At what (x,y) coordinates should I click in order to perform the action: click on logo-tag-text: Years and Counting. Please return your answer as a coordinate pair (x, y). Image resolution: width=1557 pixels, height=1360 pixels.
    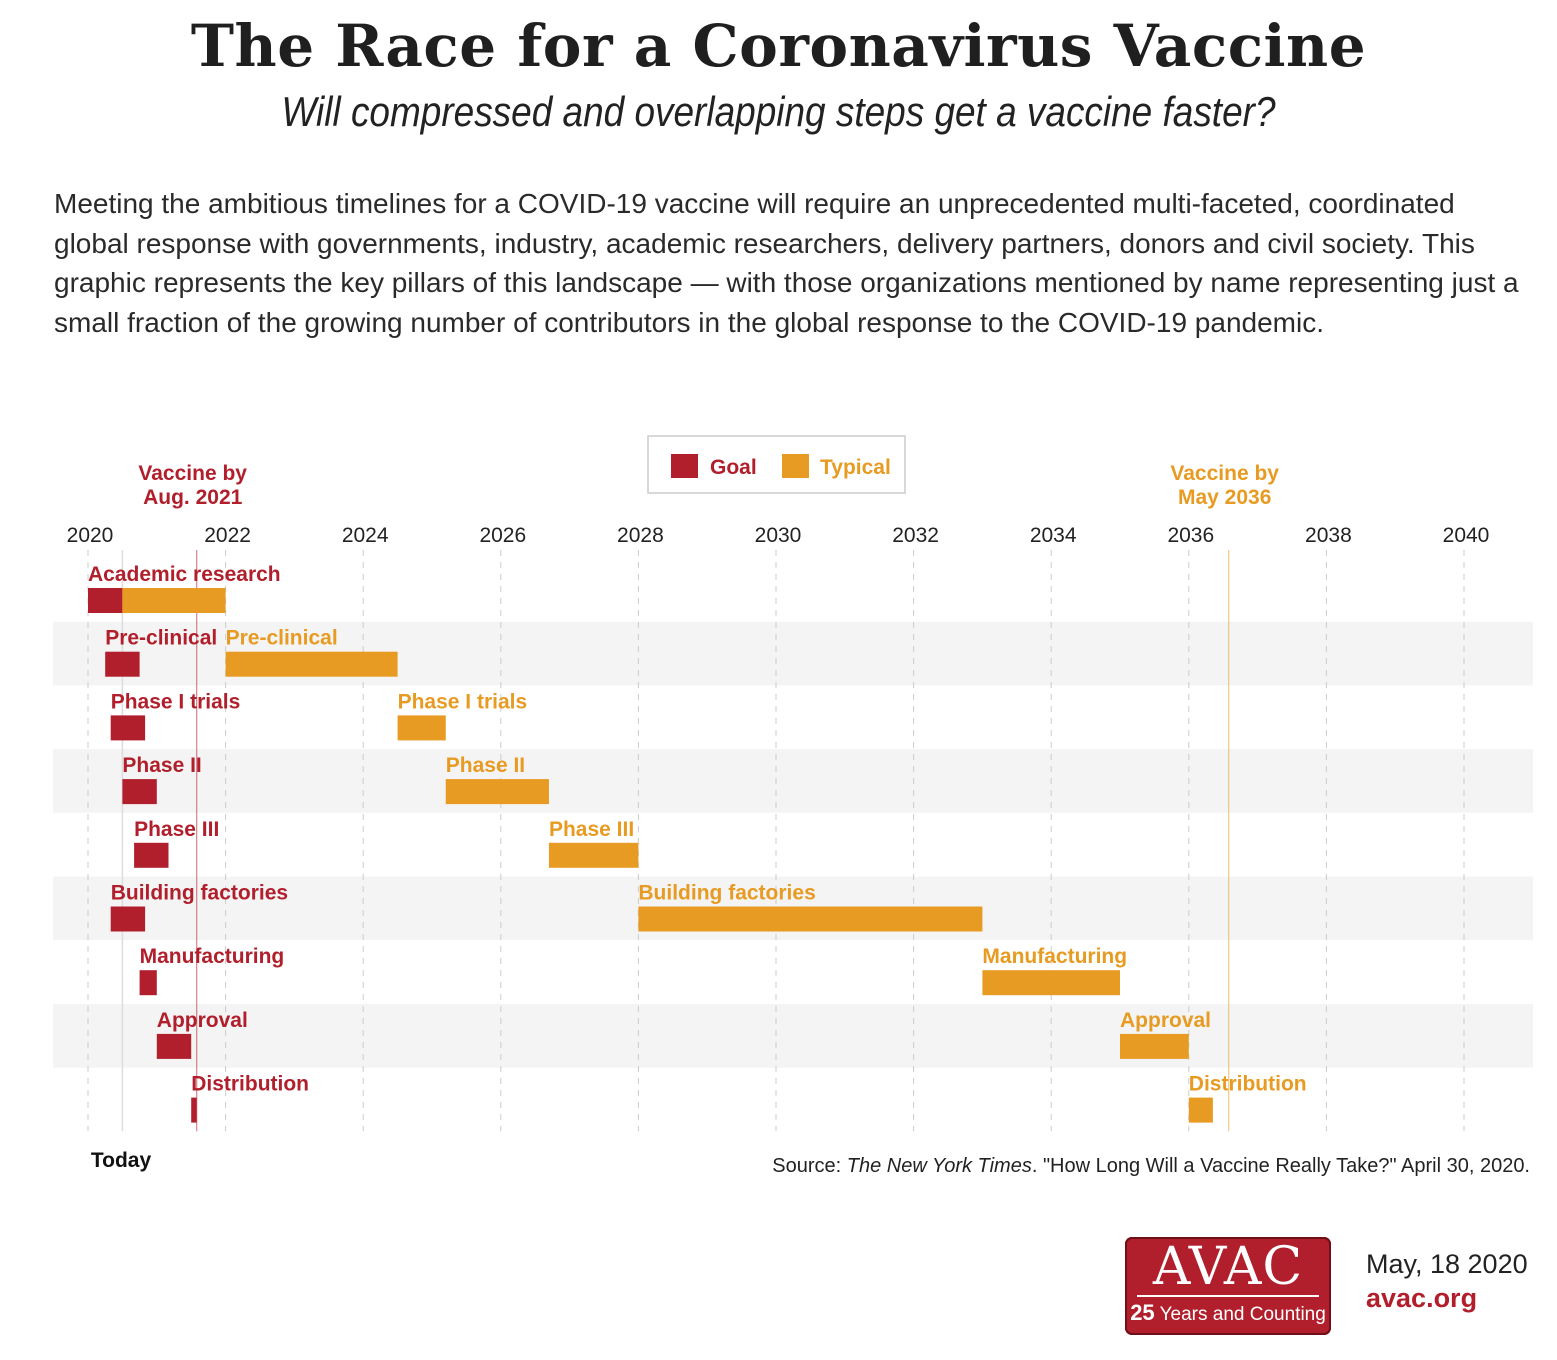
    Looking at the image, I should click on (1240, 1314).